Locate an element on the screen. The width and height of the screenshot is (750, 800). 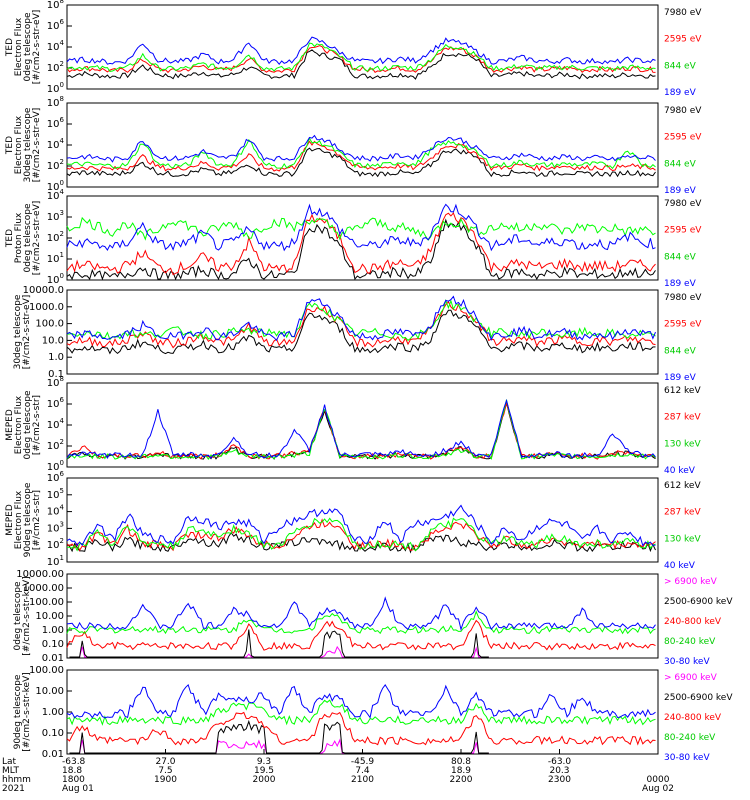
x-tick-label: 80.8 is located at coordinates (461, 762).